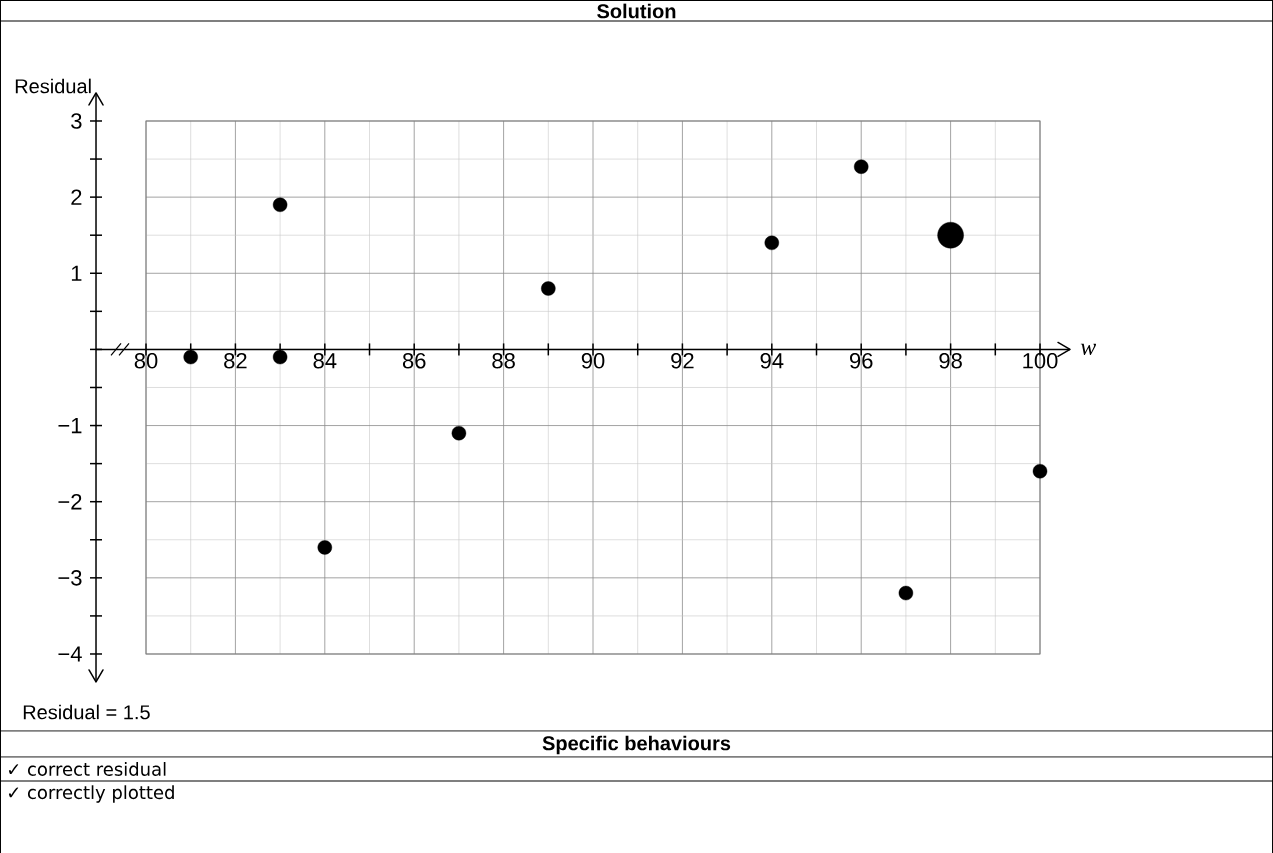 The image size is (1273, 853). Describe the element at coordinates (950, 360) in the screenshot. I see `x-tick-label: 98` at that location.